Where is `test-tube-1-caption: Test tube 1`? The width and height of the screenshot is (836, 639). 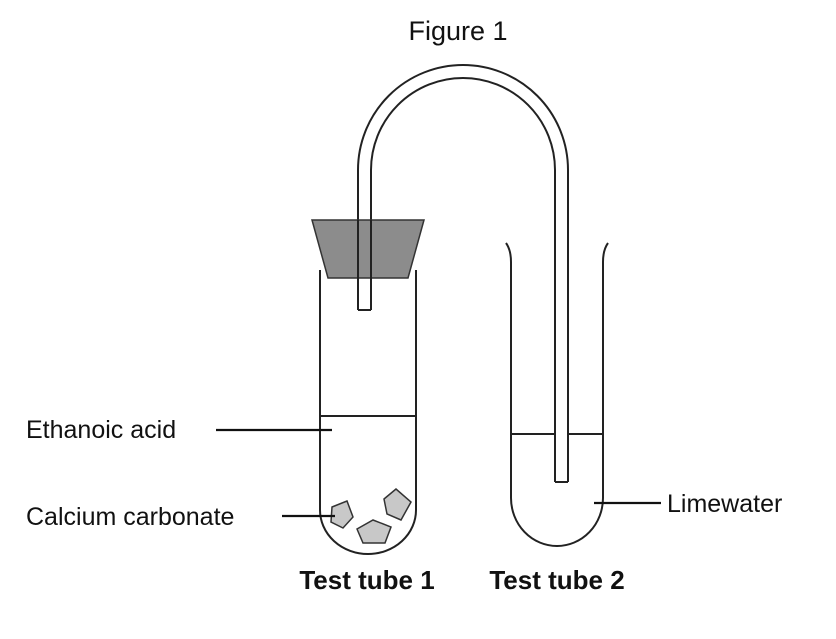
test-tube-1-caption: Test tube 1 is located at coordinates (366, 580).